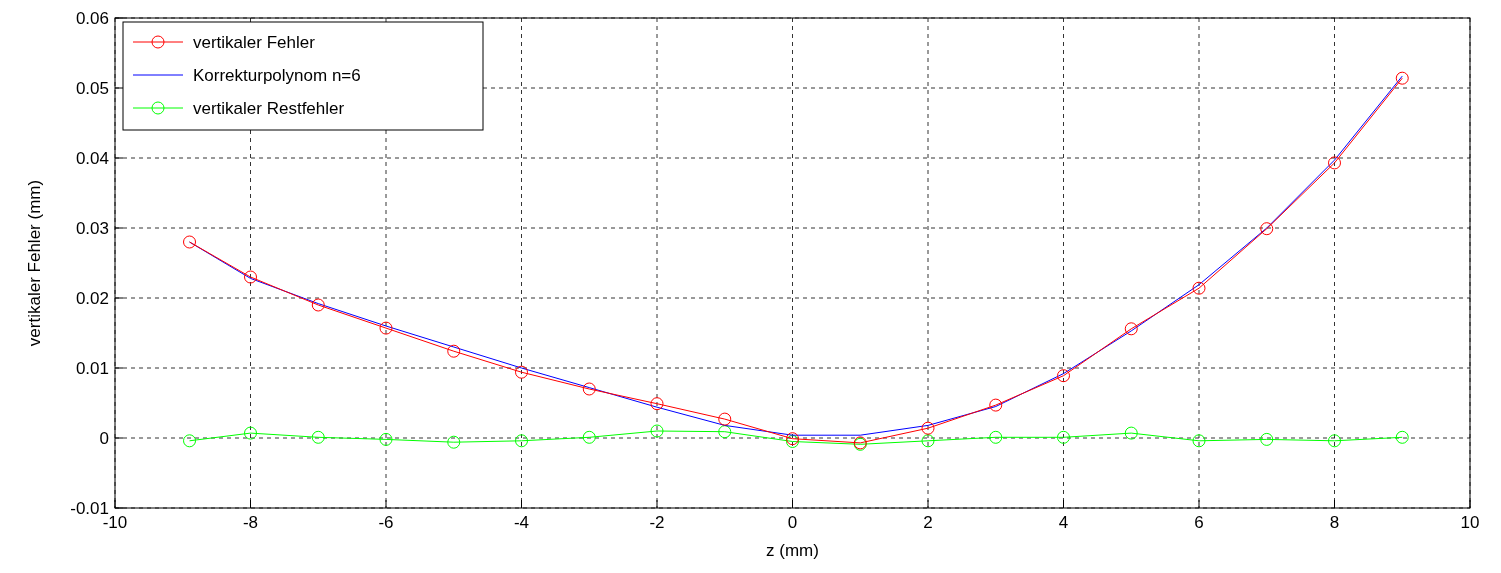  Describe the element at coordinates (92, 368) in the screenshot. I see `y-tick-label: 0.01` at that location.